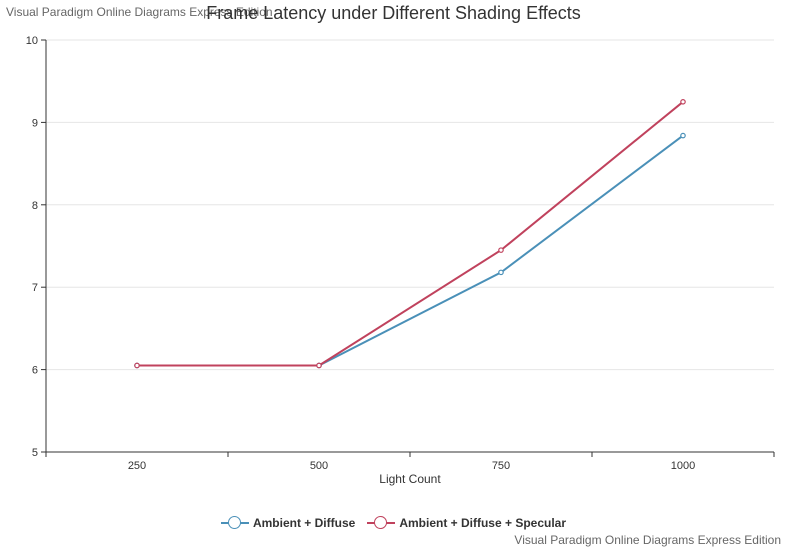 The height and width of the screenshot is (550, 787). I want to click on x-tick-label: 500, so click(319, 466).